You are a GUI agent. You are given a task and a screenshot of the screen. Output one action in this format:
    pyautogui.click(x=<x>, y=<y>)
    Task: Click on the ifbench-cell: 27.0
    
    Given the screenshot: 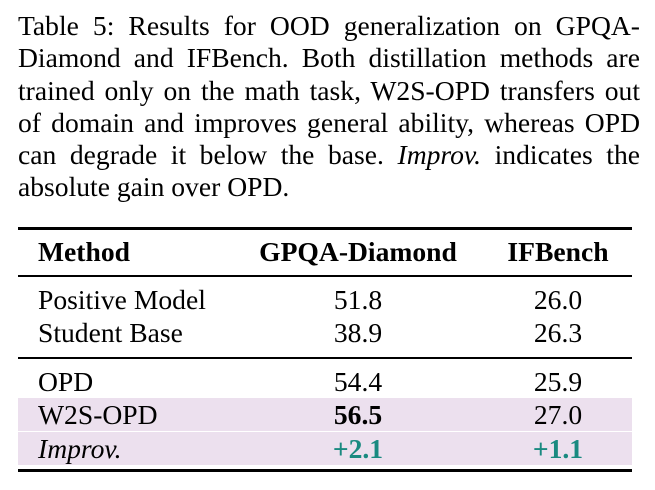 What is the action you would take?
    pyautogui.click(x=558, y=414)
    